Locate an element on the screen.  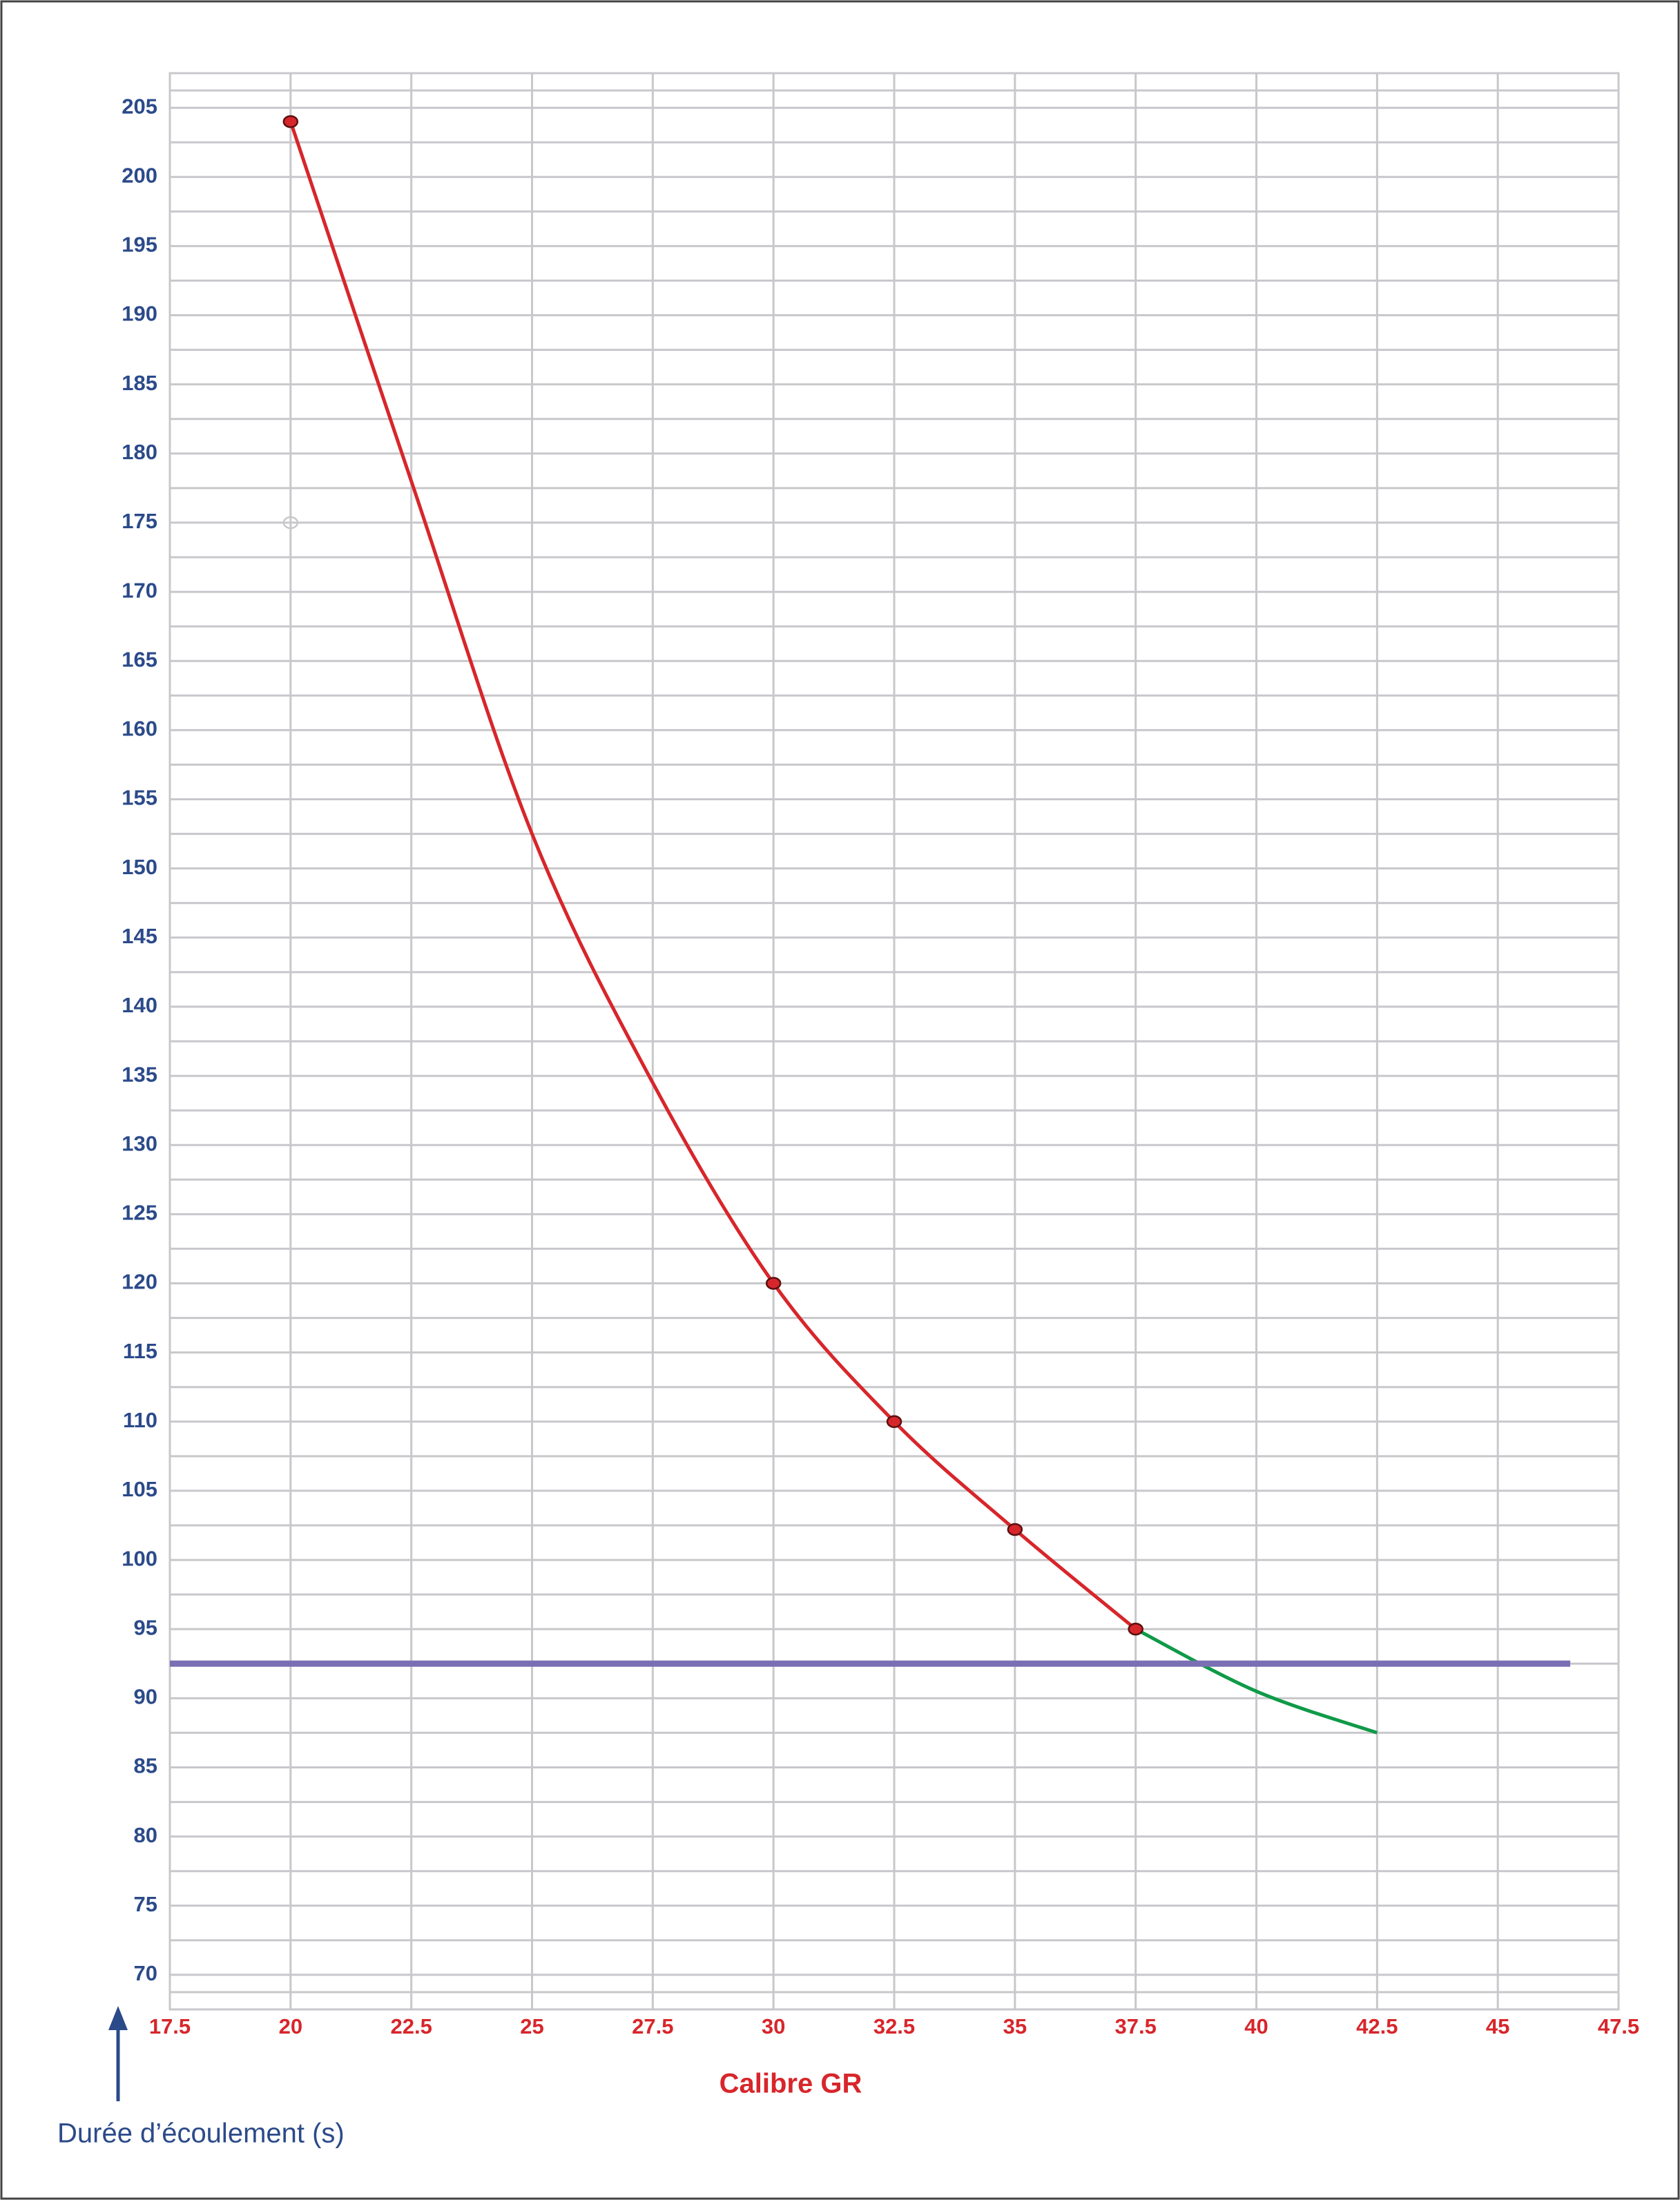
y-arrow-head is located at coordinates (118, 2018).